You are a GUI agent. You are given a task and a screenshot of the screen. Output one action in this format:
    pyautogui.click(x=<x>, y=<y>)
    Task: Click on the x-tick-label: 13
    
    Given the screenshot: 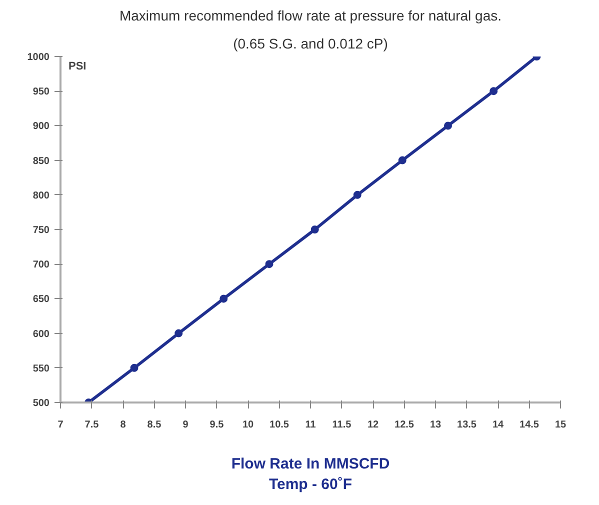 What is the action you would take?
    pyautogui.click(x=436, y=425)
    